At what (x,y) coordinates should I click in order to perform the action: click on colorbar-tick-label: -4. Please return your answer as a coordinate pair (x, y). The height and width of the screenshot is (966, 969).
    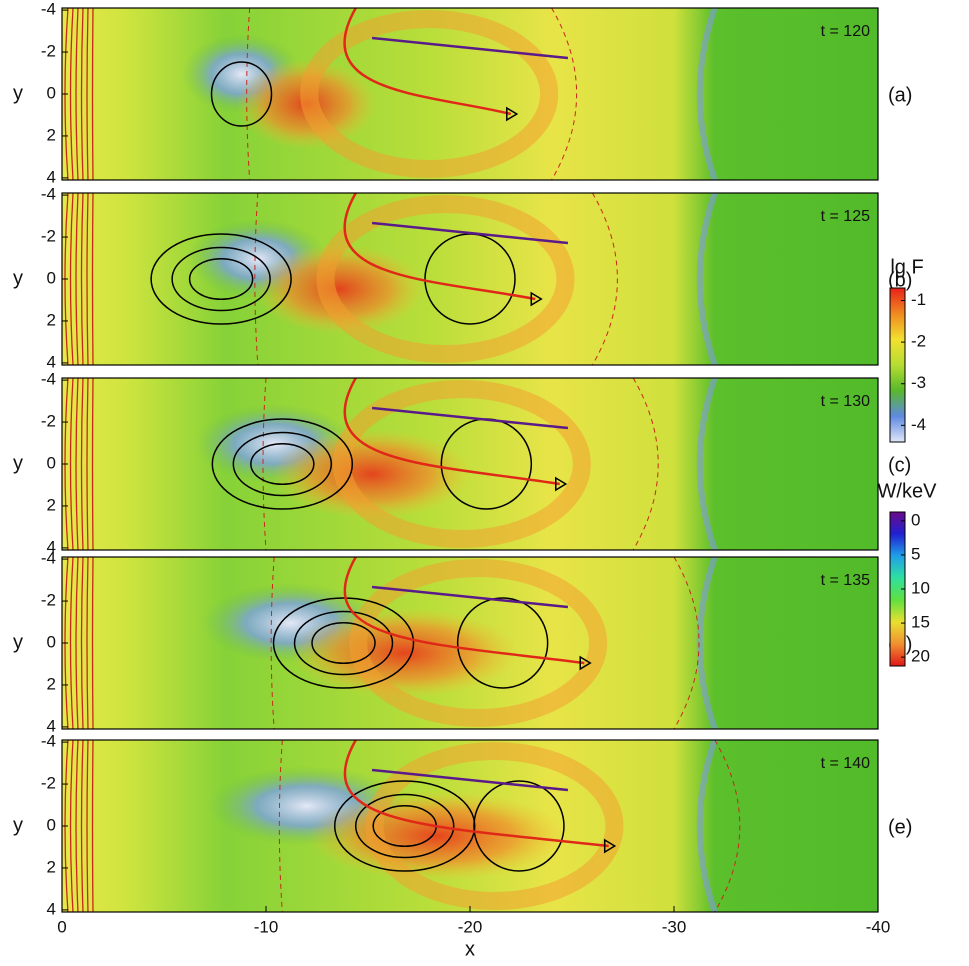
    Looking at the image, I should click on (918, 424).